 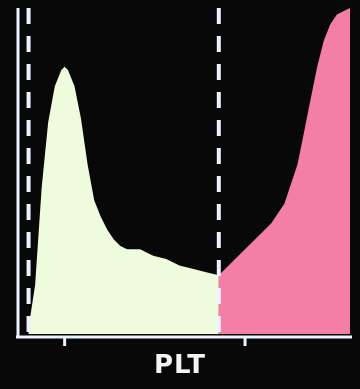 I want to click on x-axis-label: PLT, so click(x=180, y=365).